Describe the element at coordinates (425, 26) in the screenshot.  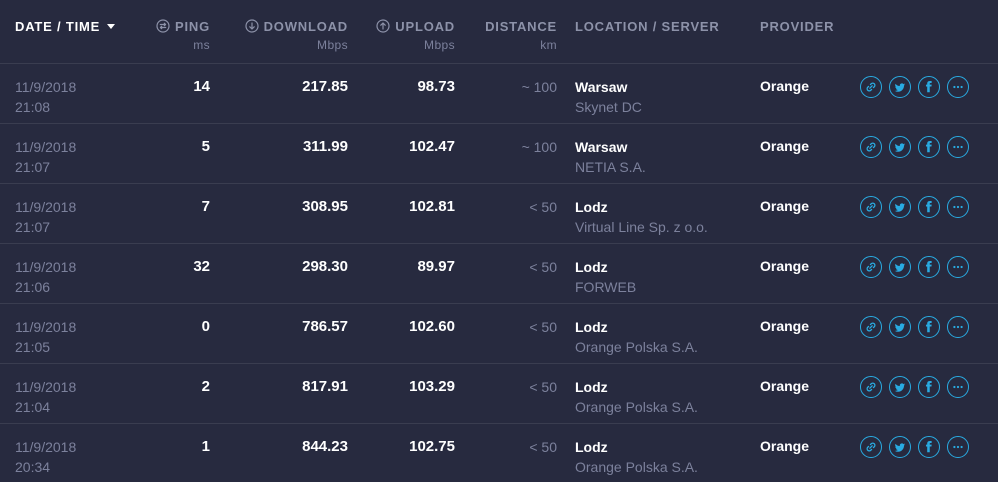
I see `upload-header-label: UPLOAD` at that location.